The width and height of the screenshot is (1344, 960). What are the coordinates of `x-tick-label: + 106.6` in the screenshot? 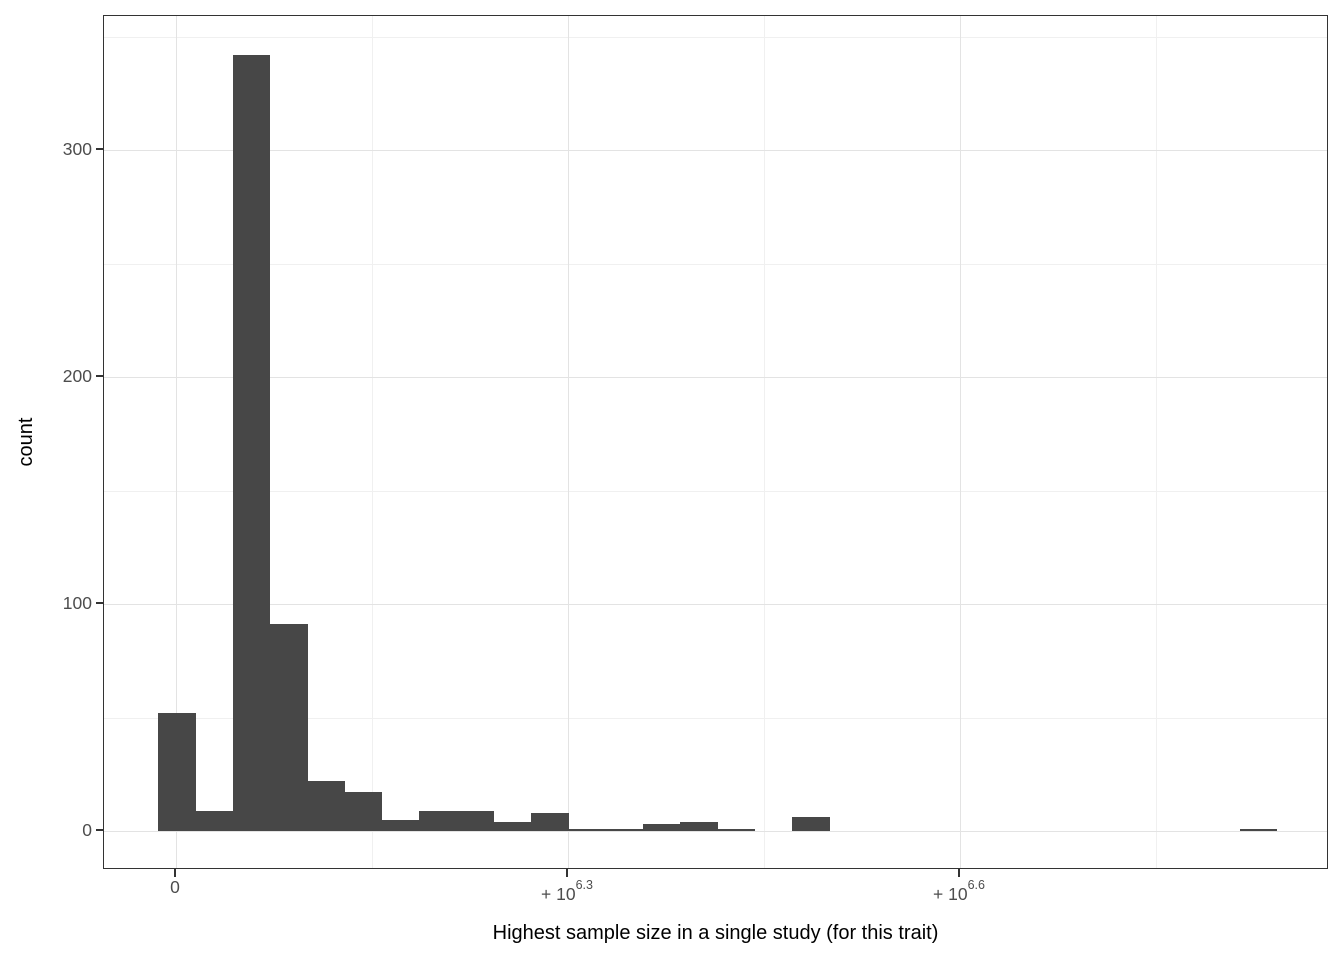 It's located at (959, 890).